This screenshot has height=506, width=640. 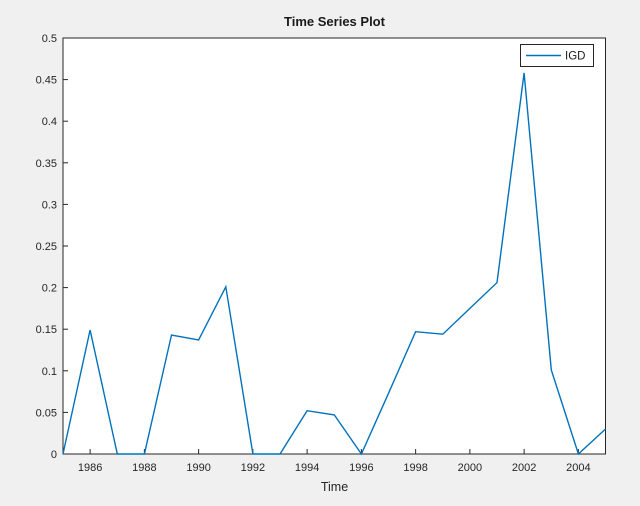 I want to click on x-tick-label: 2002, so click(x=524, y=468).